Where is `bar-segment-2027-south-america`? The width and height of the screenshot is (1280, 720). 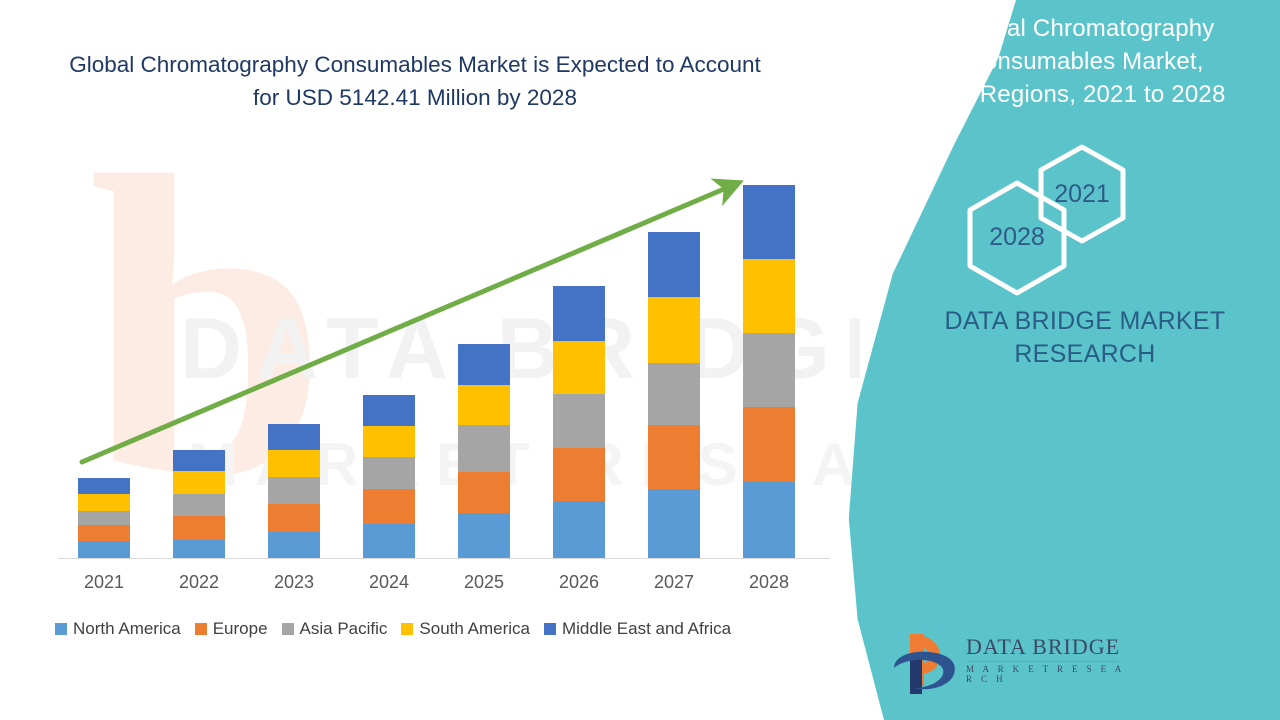
bar-segment-2027-south-america is located at coordinates (674, 330).